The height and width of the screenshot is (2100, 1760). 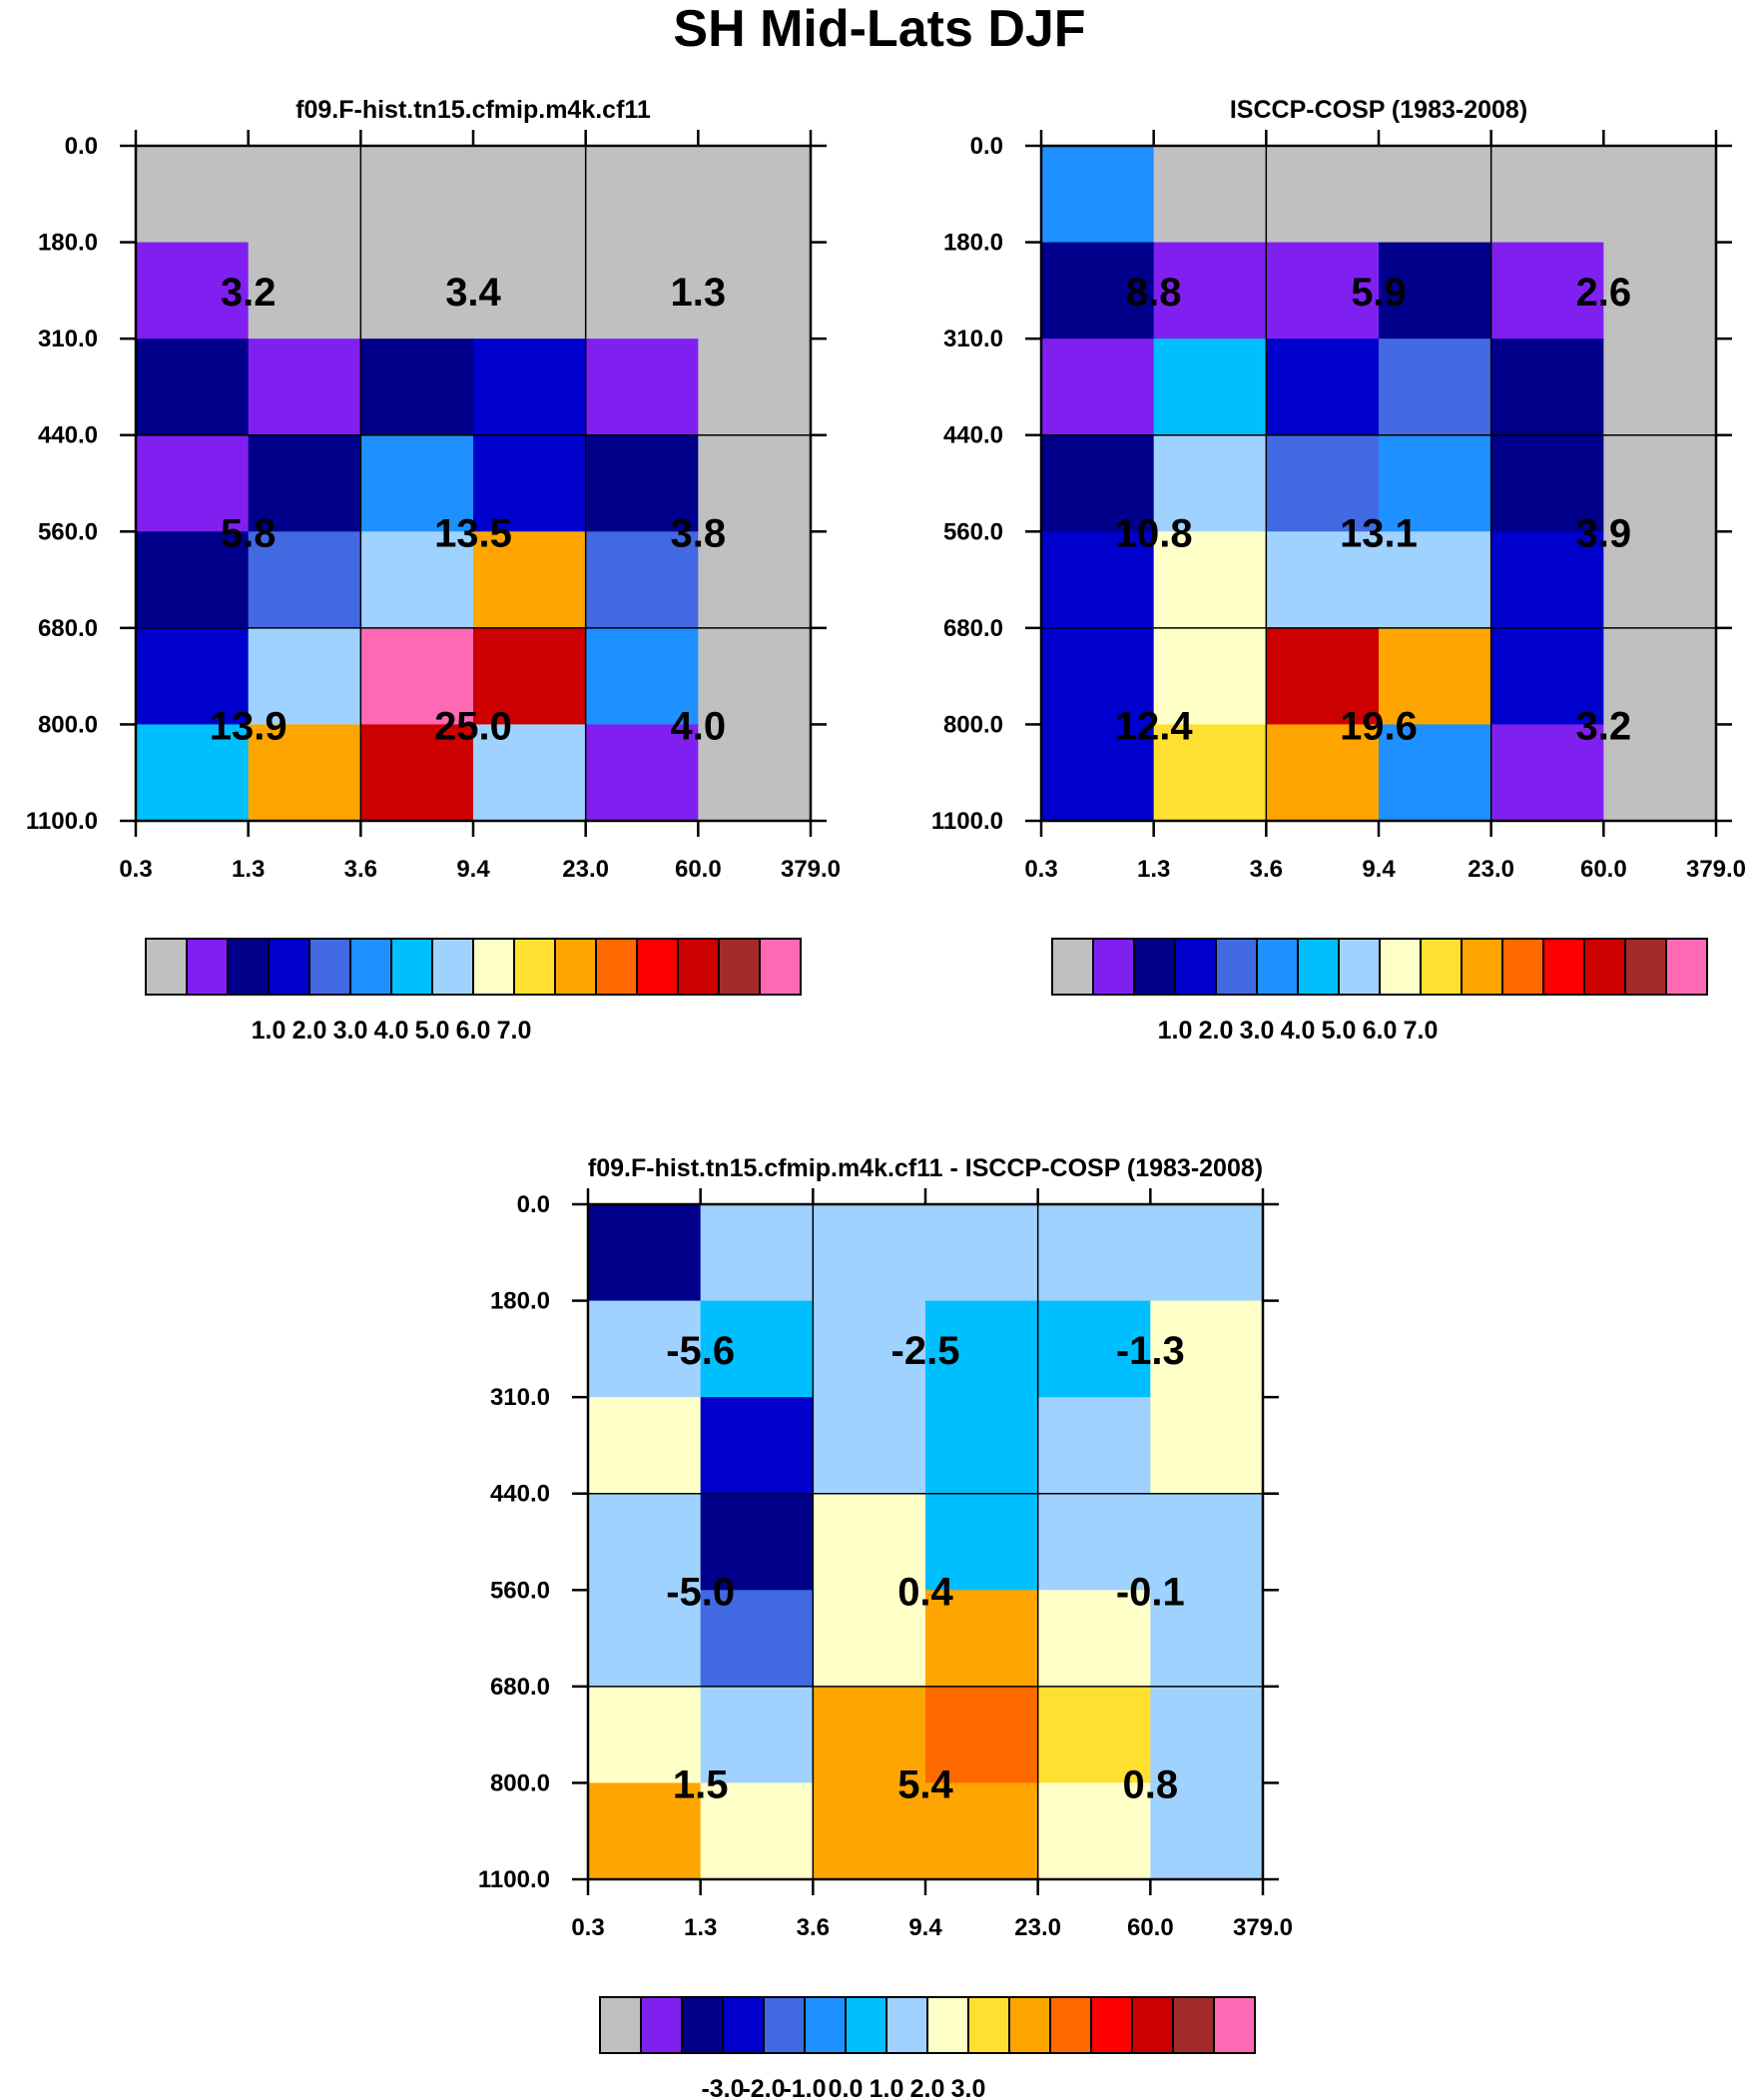 What do you see at coordinates (249, 726) in the screenshot?
I see `block-value-label: 13.9` at bounding box center [249, 726].